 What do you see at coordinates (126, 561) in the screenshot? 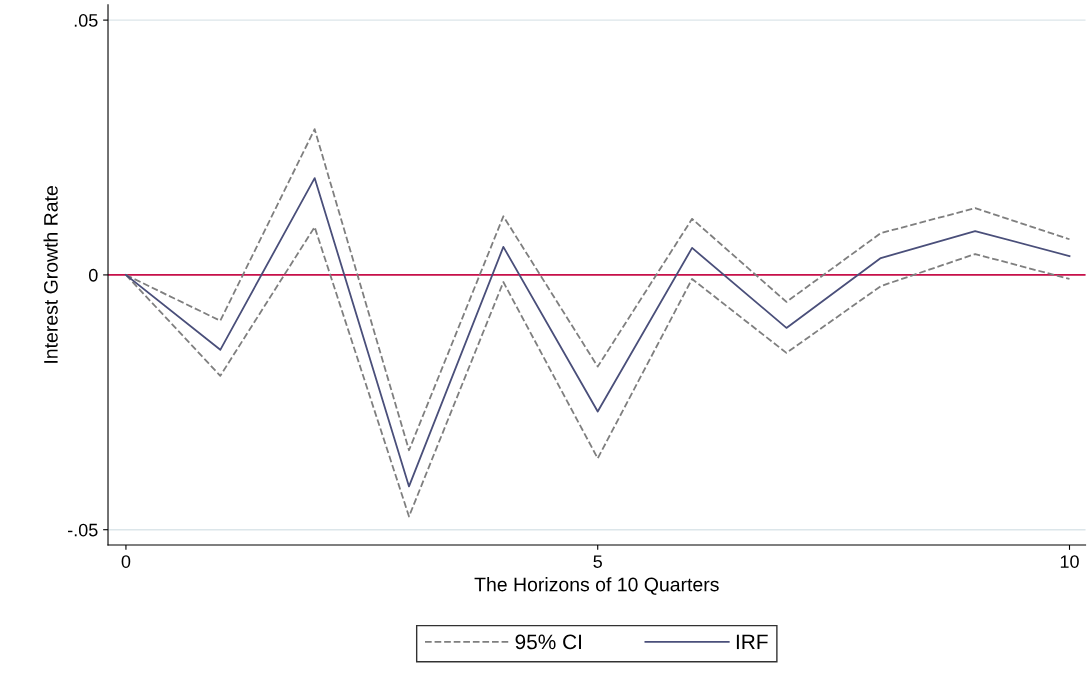
I see `x-tick-label: 0` at bounding box center [126, 561].